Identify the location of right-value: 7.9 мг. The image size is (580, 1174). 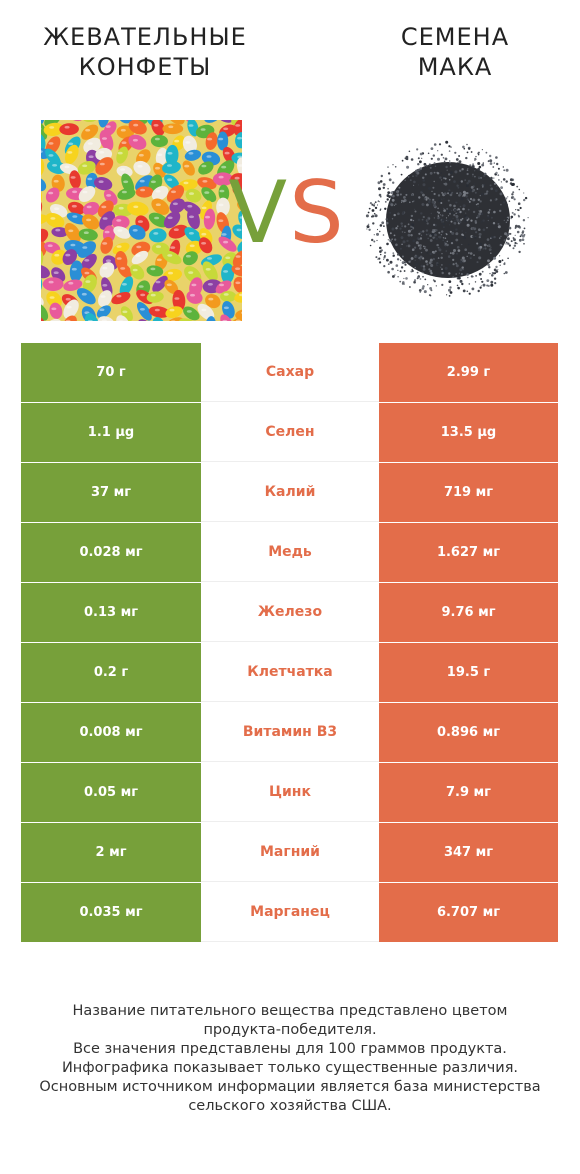
(468, 792).